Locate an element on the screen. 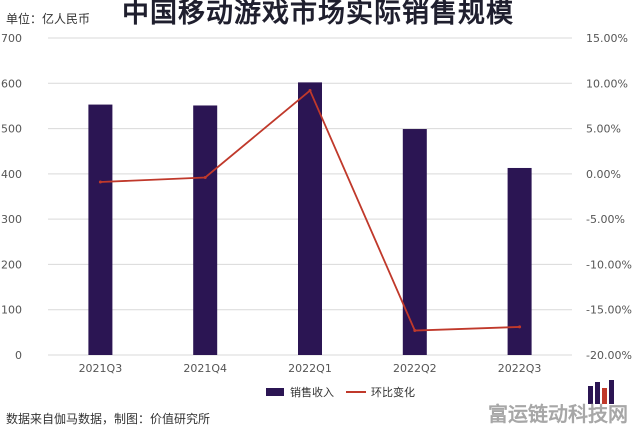  y-right-tick-label: -15.00% is located at coordinates (609, 310).